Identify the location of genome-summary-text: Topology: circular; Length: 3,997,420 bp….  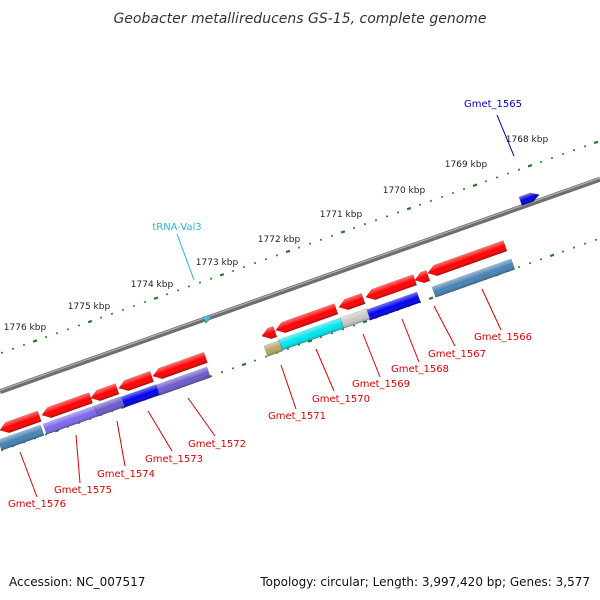
(424, 582).